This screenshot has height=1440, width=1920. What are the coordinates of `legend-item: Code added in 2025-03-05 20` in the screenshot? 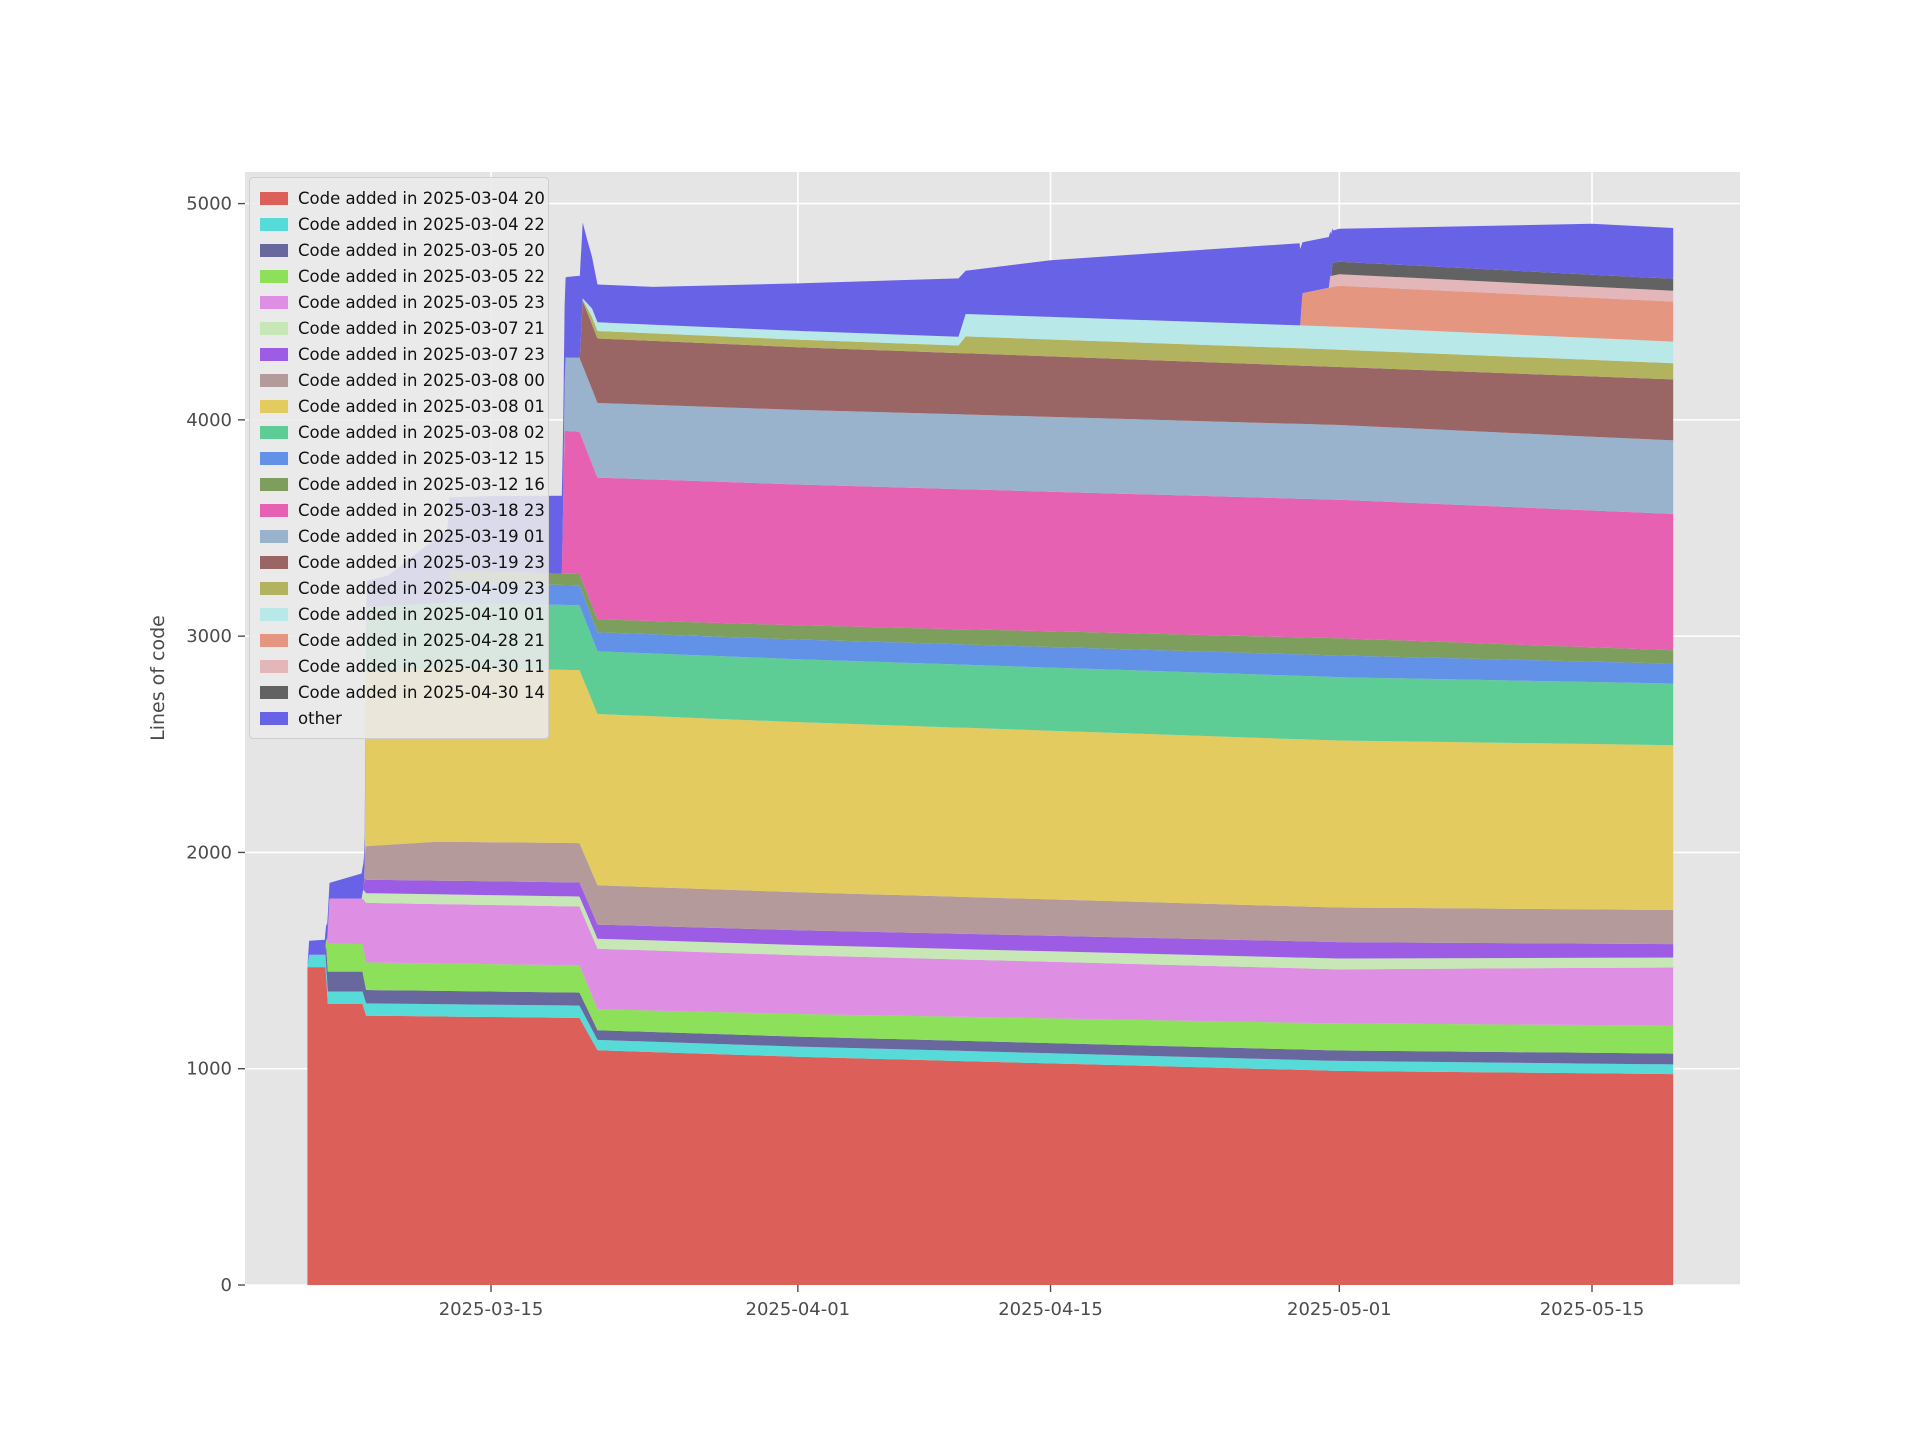 It's located at (402, 250).